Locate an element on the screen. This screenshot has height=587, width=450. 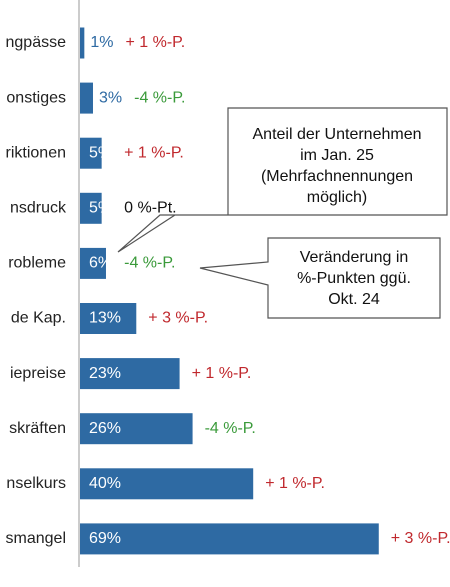
callout-text: Veränderung in is located at coordinates (354, 257).